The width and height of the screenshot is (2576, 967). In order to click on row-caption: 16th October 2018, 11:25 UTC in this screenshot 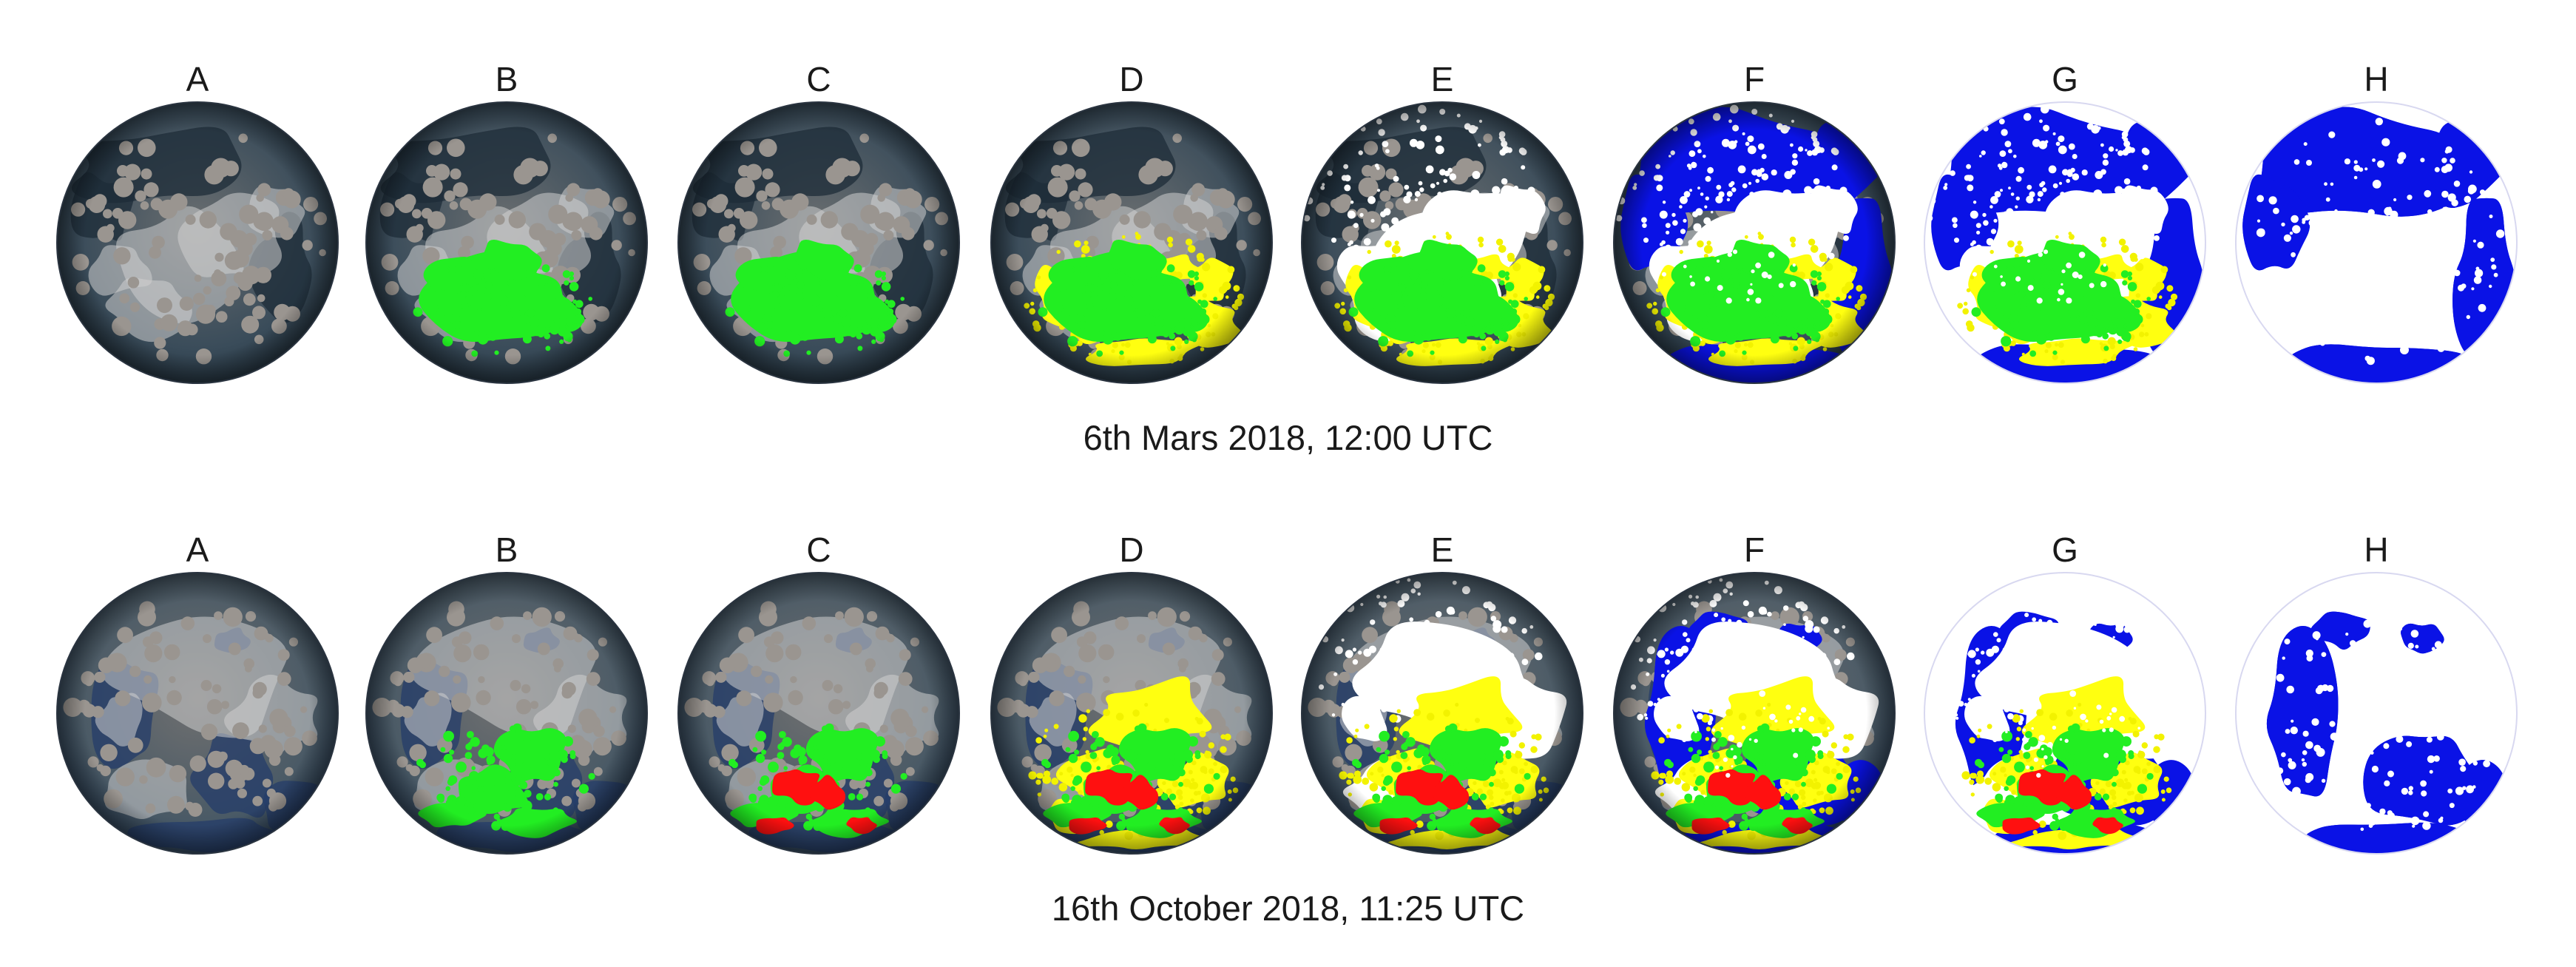, I will do `click(1288, 908)`.